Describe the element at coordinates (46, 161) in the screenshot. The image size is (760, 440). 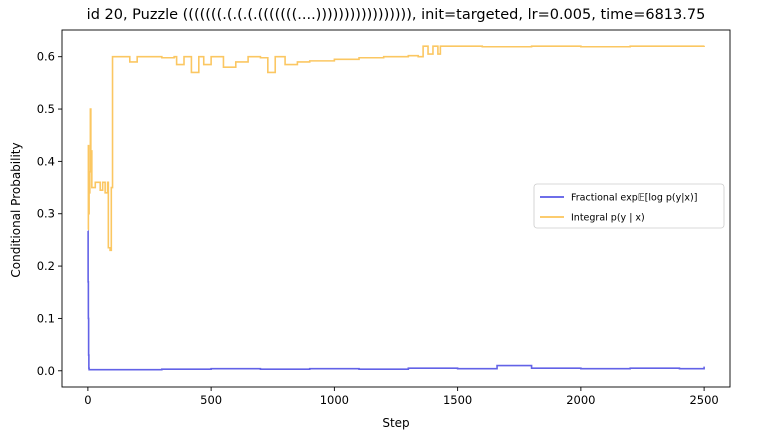
I see `y-tick-label-4: 0.4` at that location.